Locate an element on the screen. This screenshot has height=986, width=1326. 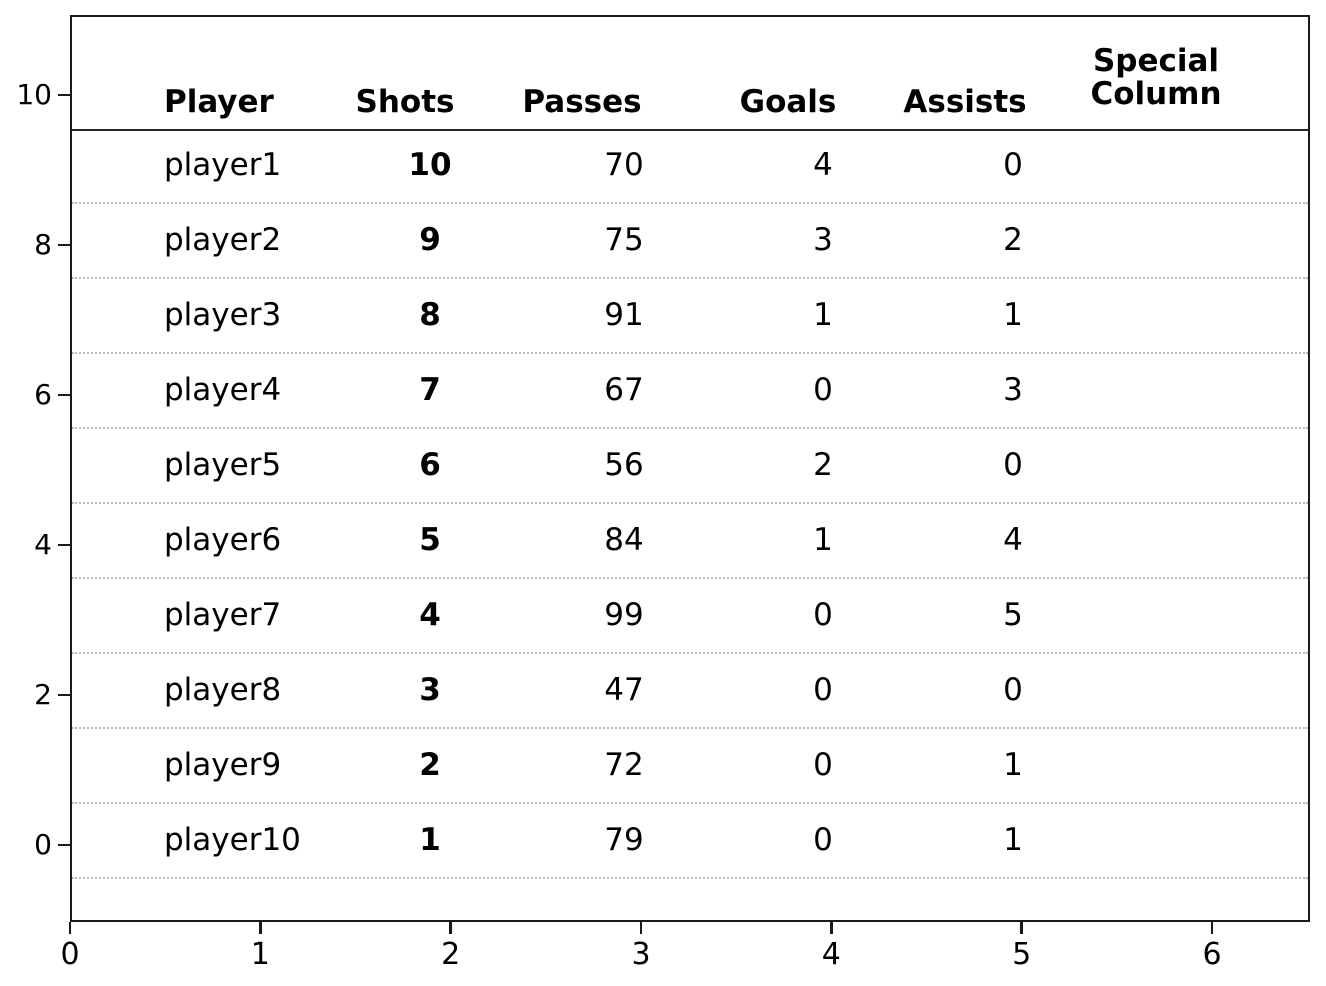
cell-player: player2 is located at coordinates (223, 240).